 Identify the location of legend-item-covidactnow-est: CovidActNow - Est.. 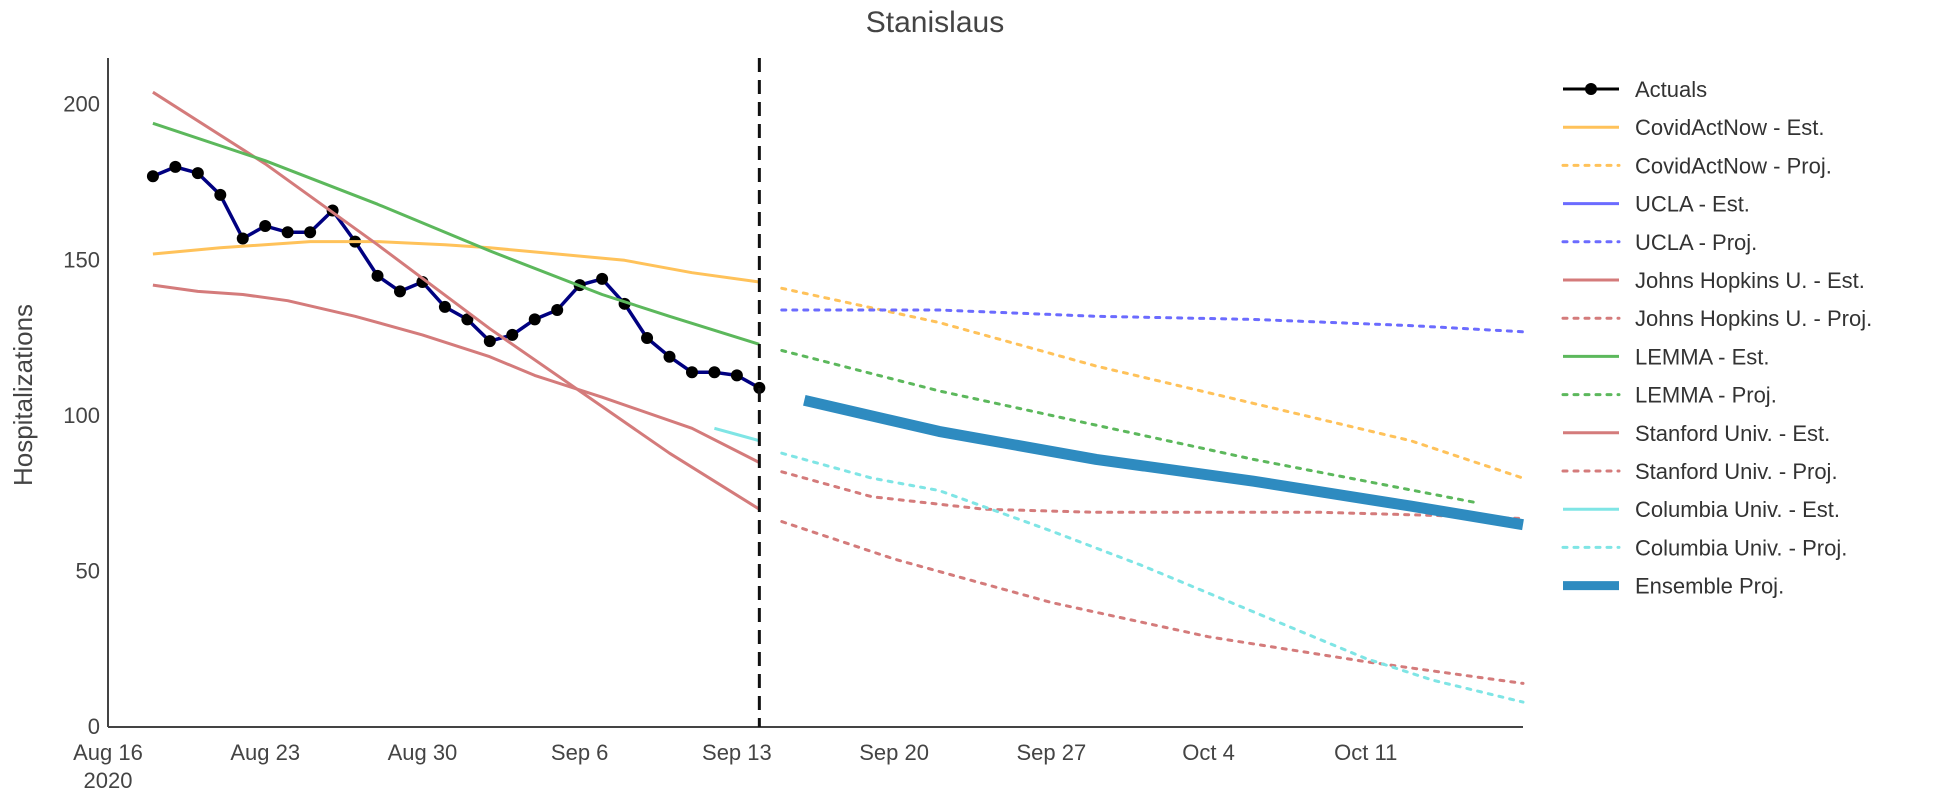
(1694, 127).